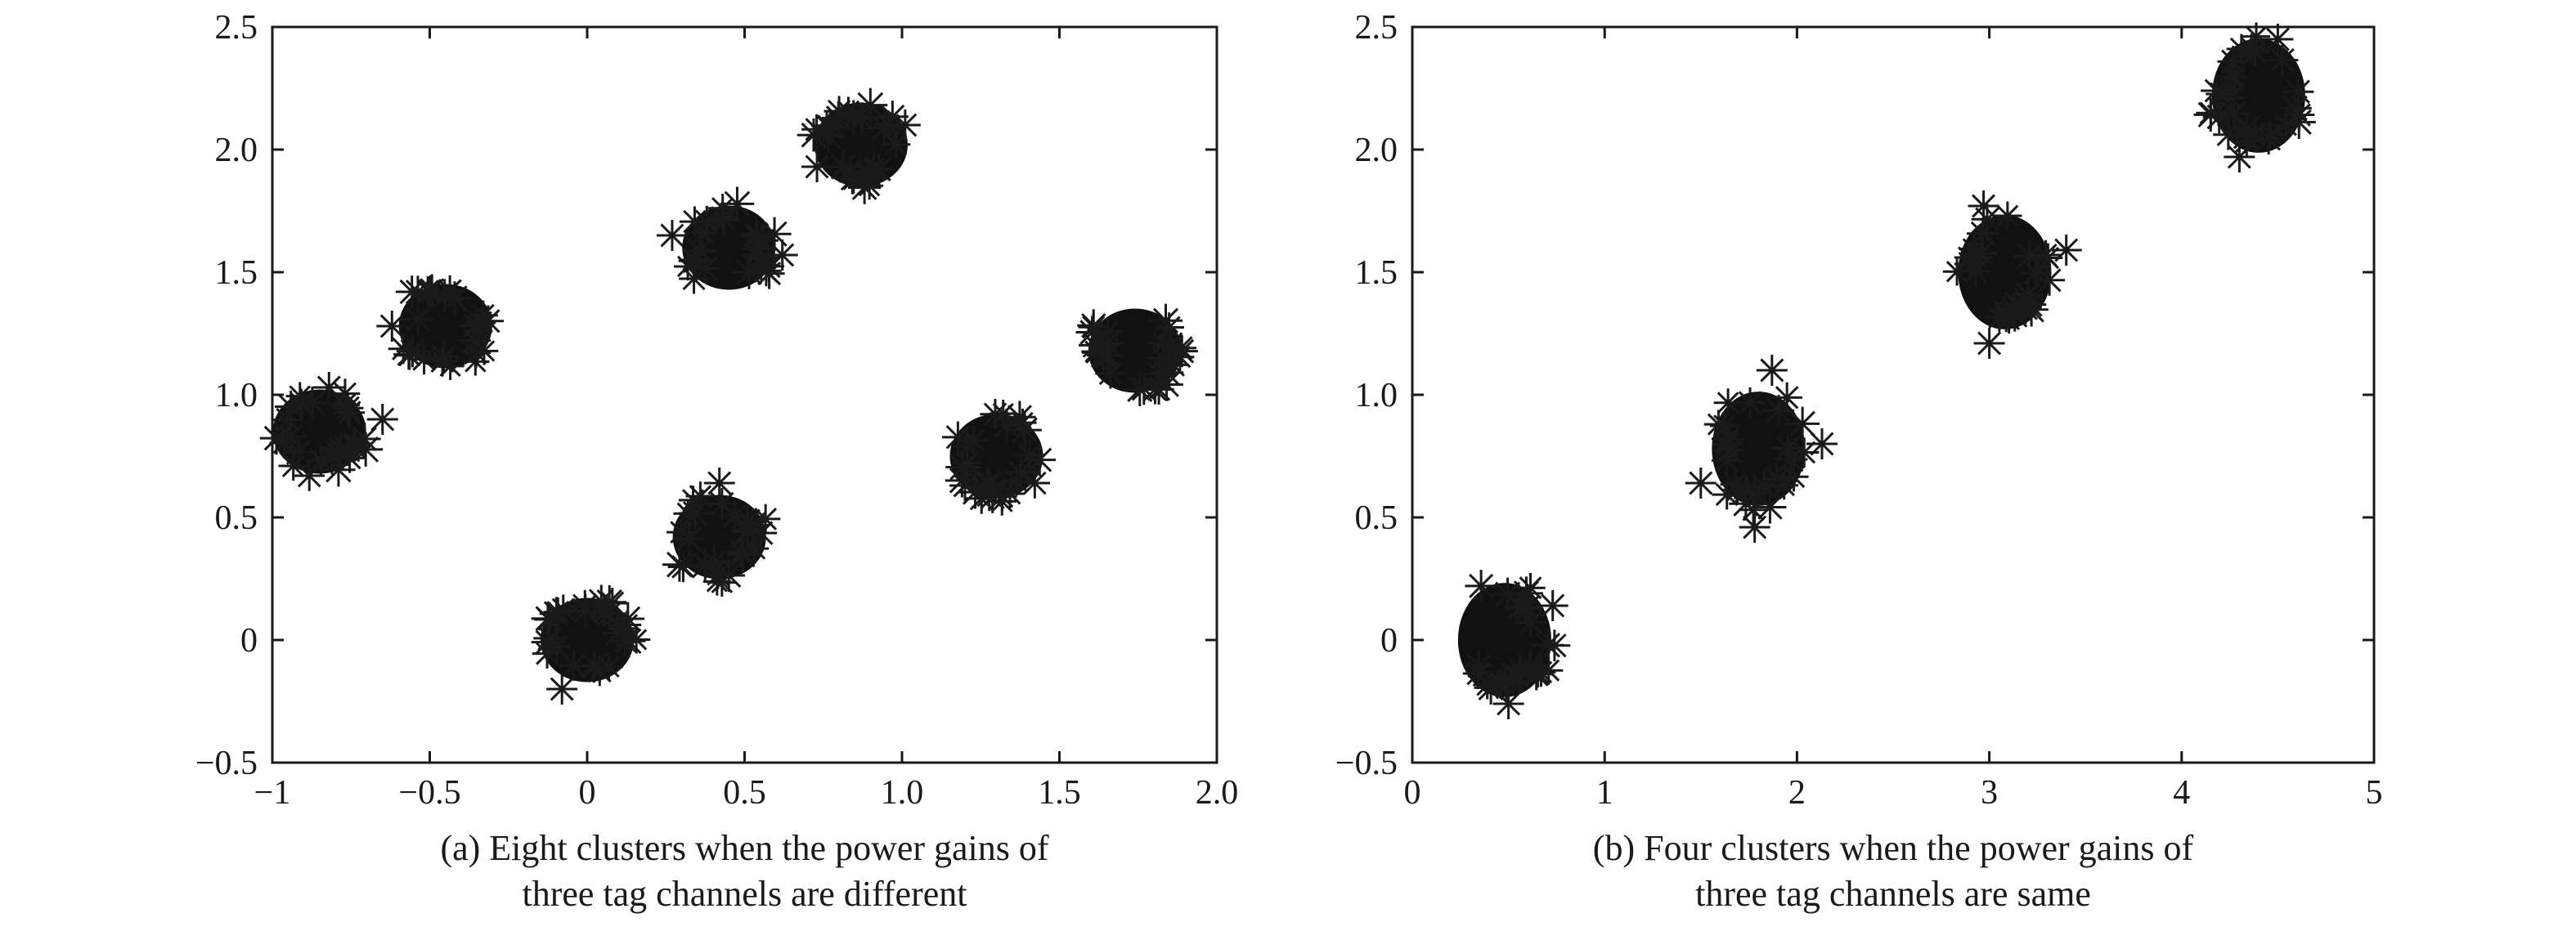 This screenshot has width=2576, height=931. Describe the element at coordinates (587, 793) in the screenshot. I see `panel-a-x-tick-label: 0` at that location.